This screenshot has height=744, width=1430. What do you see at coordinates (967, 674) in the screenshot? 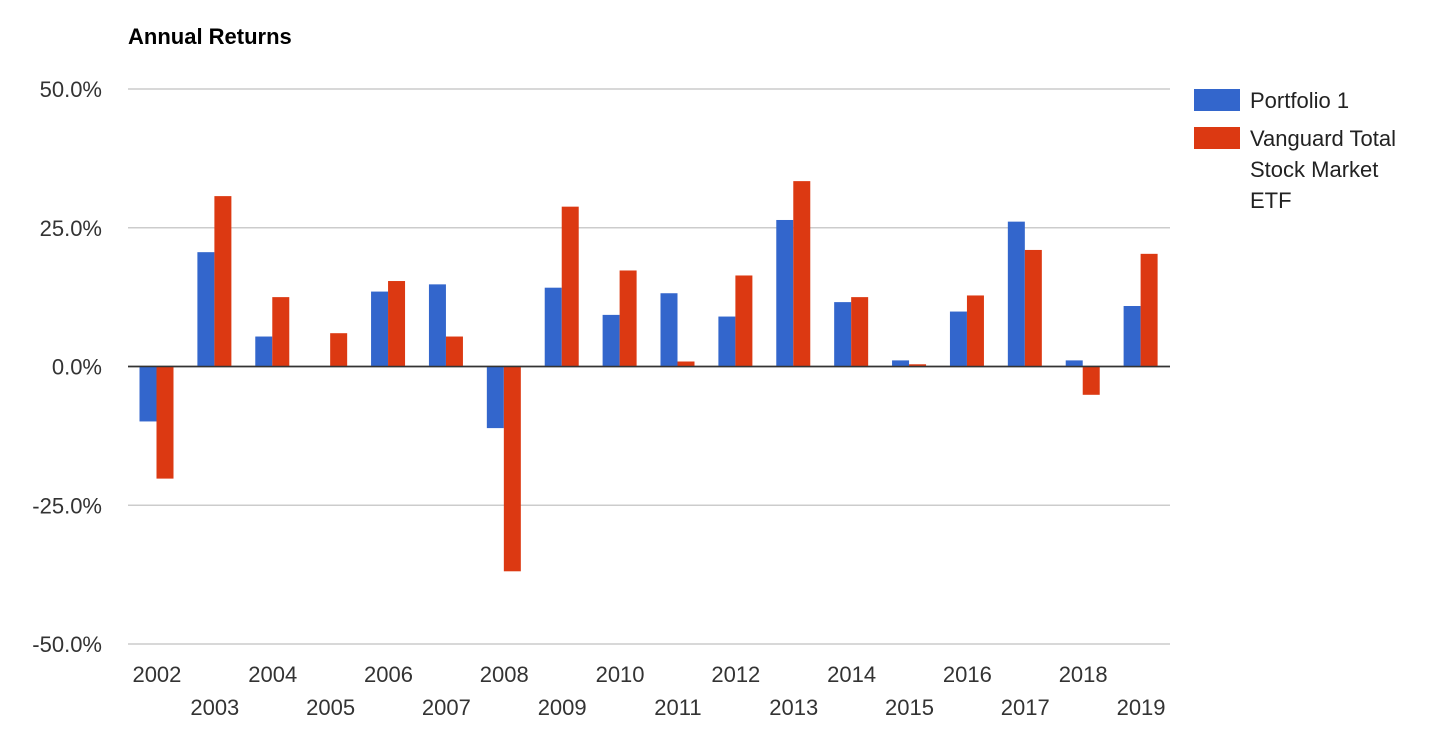
I see `x-tick-label: 2016` at bounding box center [967, 674].